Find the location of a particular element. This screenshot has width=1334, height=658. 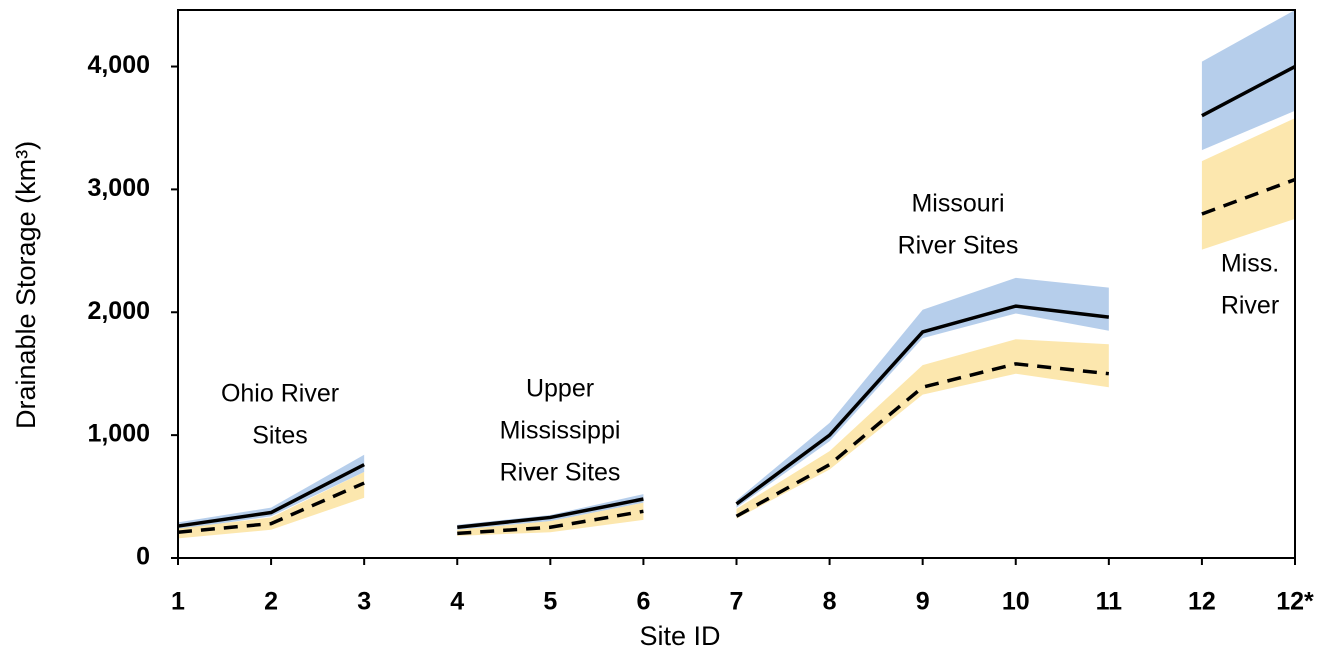

y-tick-label: 2,000 is located at coordinates (118, 311).